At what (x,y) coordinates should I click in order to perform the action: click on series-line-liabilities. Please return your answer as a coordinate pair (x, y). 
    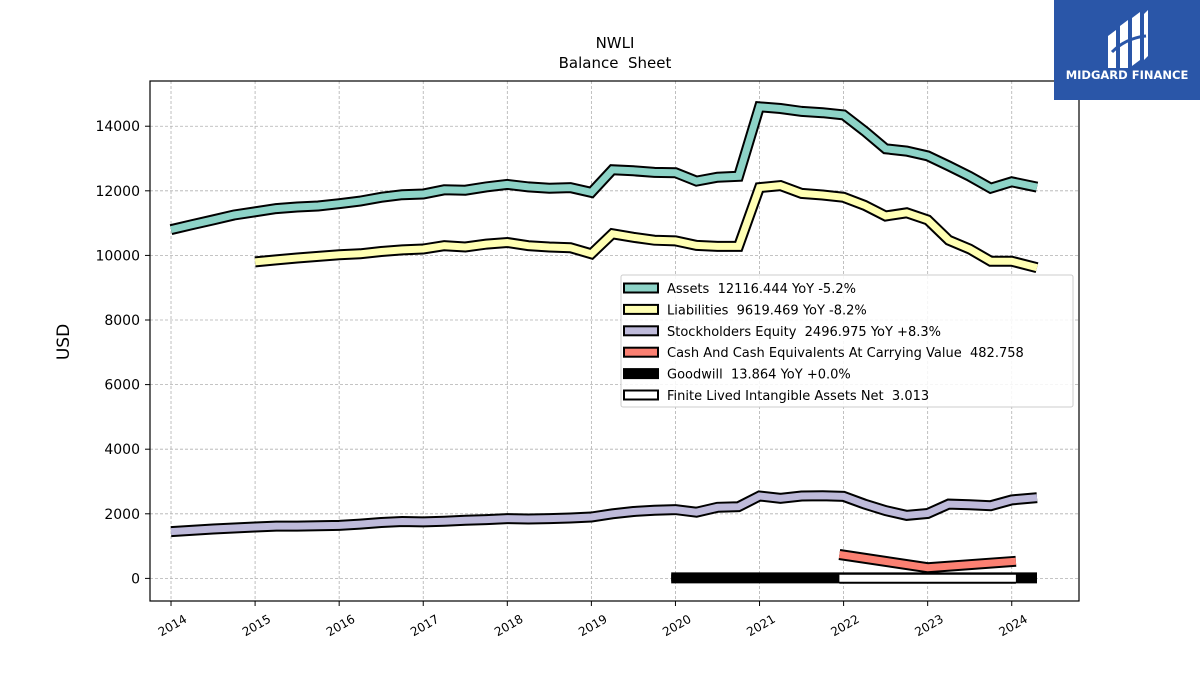
    Looking at the image, I should click on (646, 227).